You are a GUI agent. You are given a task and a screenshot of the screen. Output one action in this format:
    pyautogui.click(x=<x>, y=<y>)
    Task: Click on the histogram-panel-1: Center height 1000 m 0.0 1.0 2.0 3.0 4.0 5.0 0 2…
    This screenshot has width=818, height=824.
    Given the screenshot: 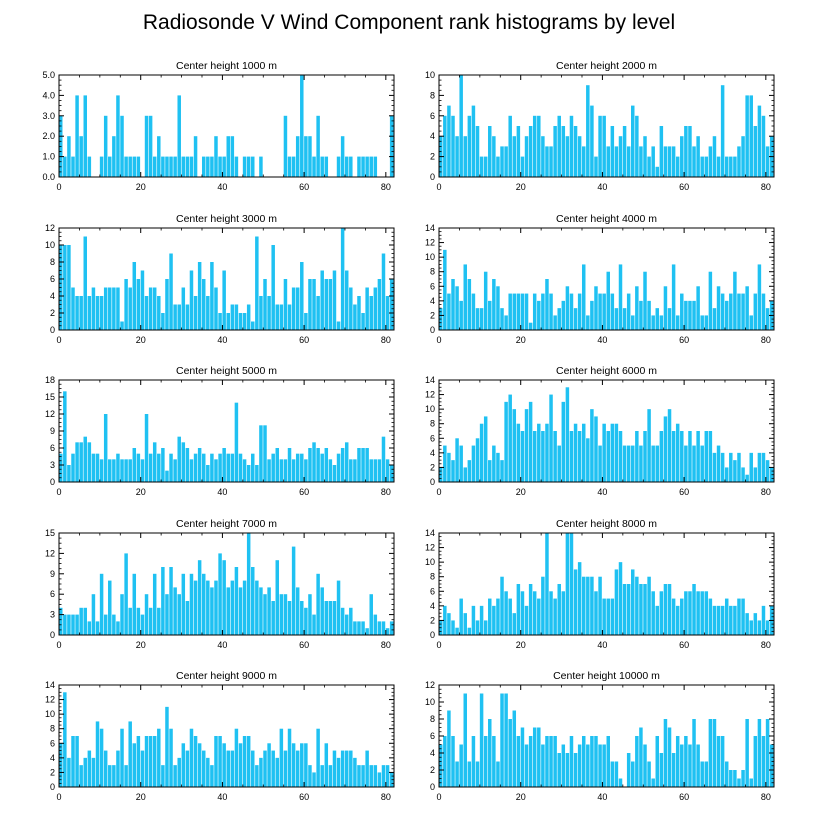 What is the action you would take?
    pyautogui.click(x=218, y=126)
    